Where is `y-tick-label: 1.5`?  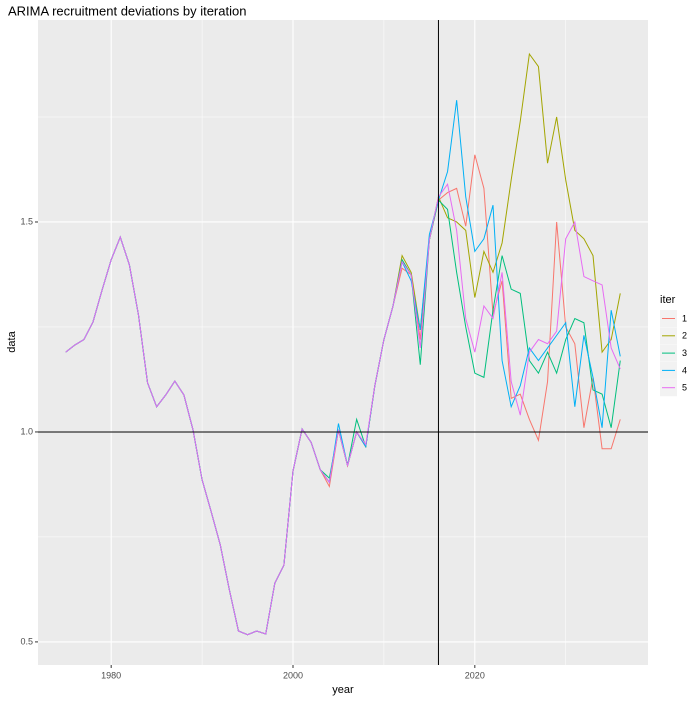
y-tick-label: 1.5 is located at coordinates (26, 221).